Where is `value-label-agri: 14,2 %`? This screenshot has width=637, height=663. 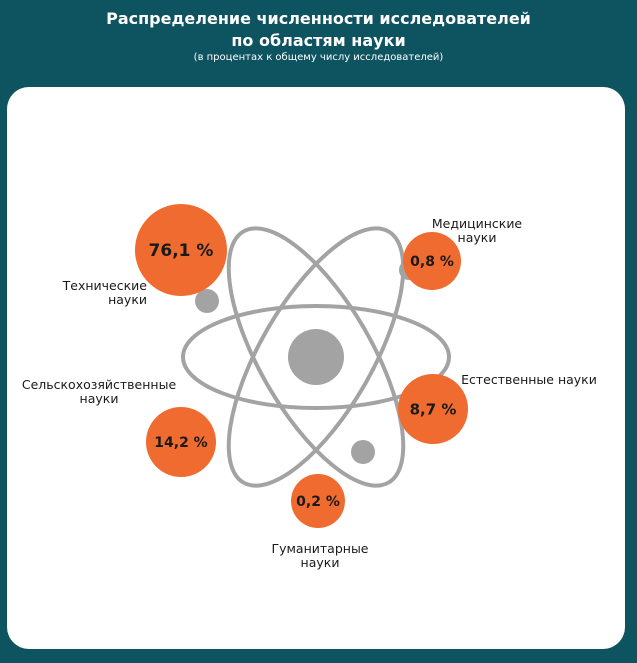 value-label-agri: 14,2 % is located at coordinates (180, 443).